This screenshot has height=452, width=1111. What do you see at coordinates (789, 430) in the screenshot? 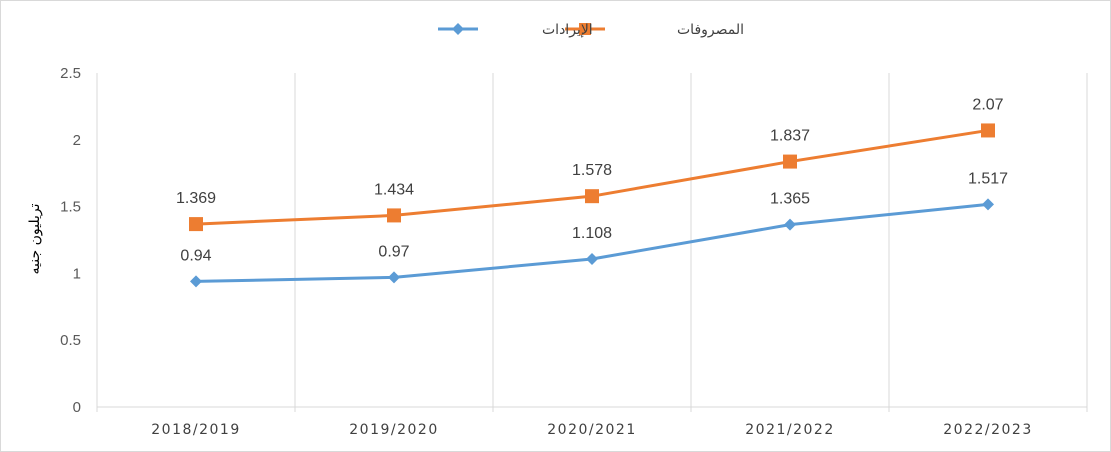
I see `x-tick-label: 2021/2022` at bounding box center [789, 430].